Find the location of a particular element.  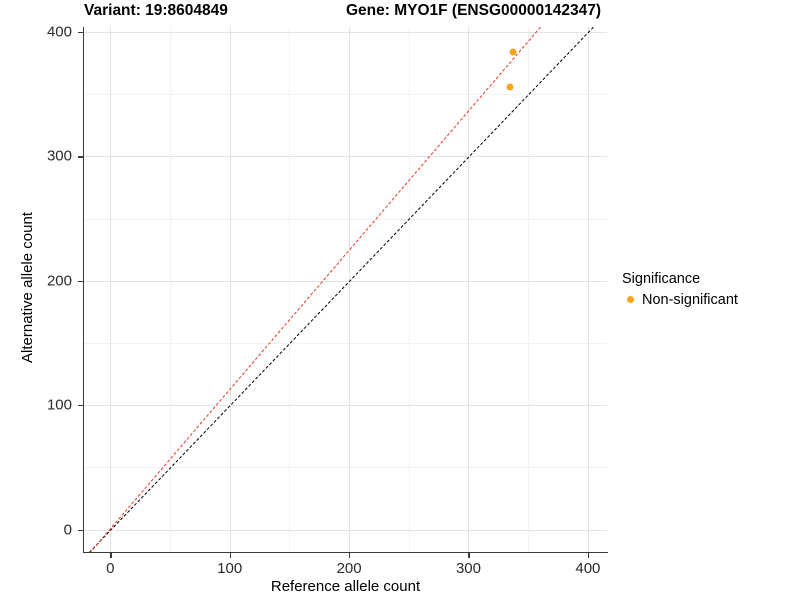

y-axis-line is located at coordinates (84, 290).